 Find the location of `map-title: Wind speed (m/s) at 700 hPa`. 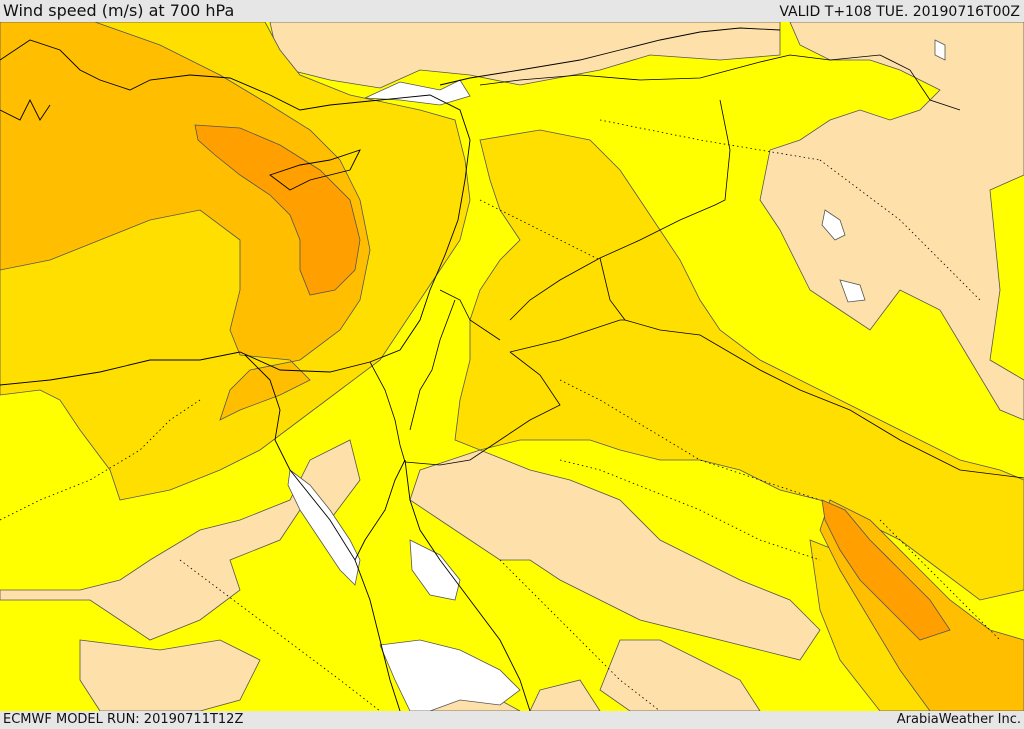

map-title: Wind speed (m/s) at 700 hPa is located at coordinates (119, 10).